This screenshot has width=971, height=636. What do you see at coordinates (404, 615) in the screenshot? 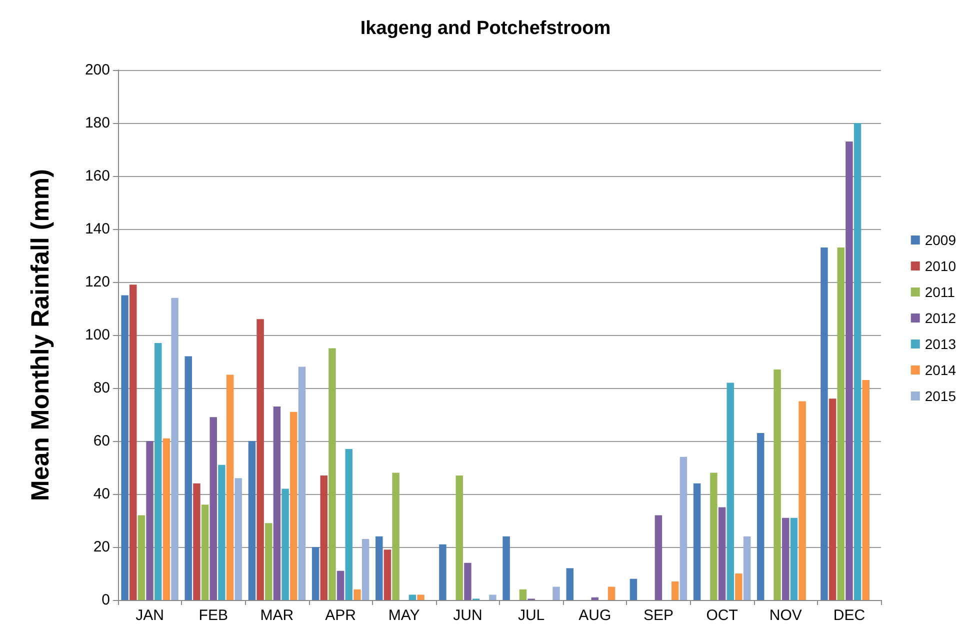
I see `x-tick-label: MAY` at bounding box center [404, 615].